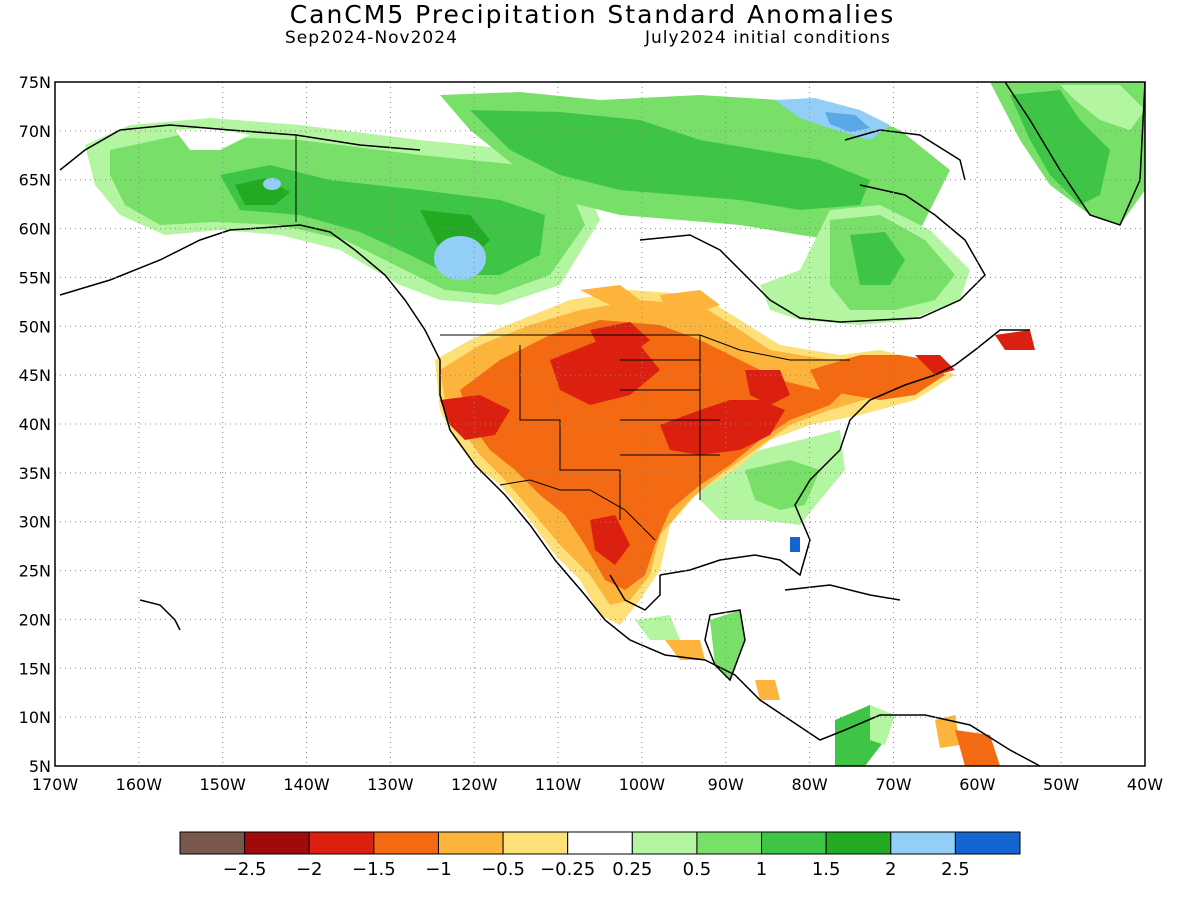  Describe the element at coordinates (1102, 107) in the screenshot. I see `wet-region-greenland-light` at that location.